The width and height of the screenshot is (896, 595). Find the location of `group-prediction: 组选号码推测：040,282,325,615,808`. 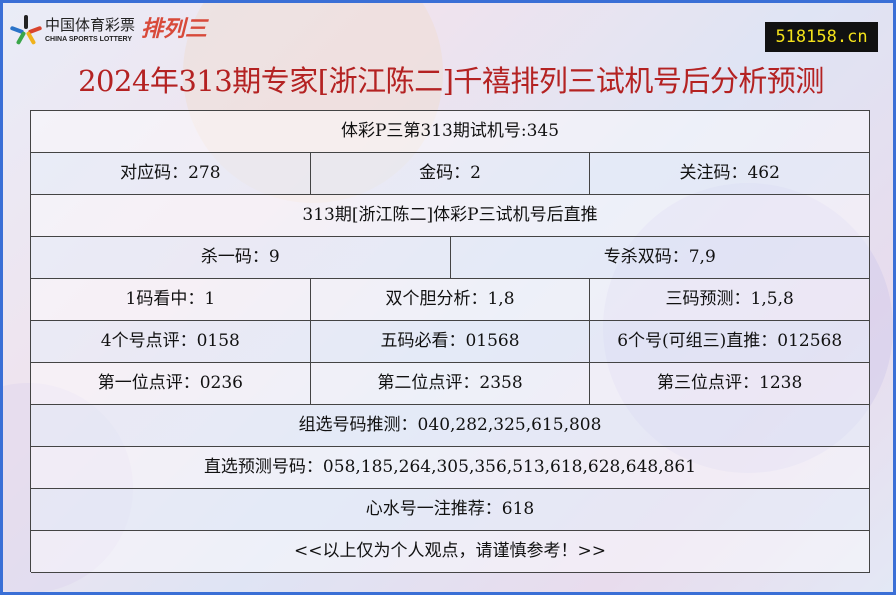

group-prediction: 组选号码推测：040,282,325,615,808 is located at coordinates (450, 426).